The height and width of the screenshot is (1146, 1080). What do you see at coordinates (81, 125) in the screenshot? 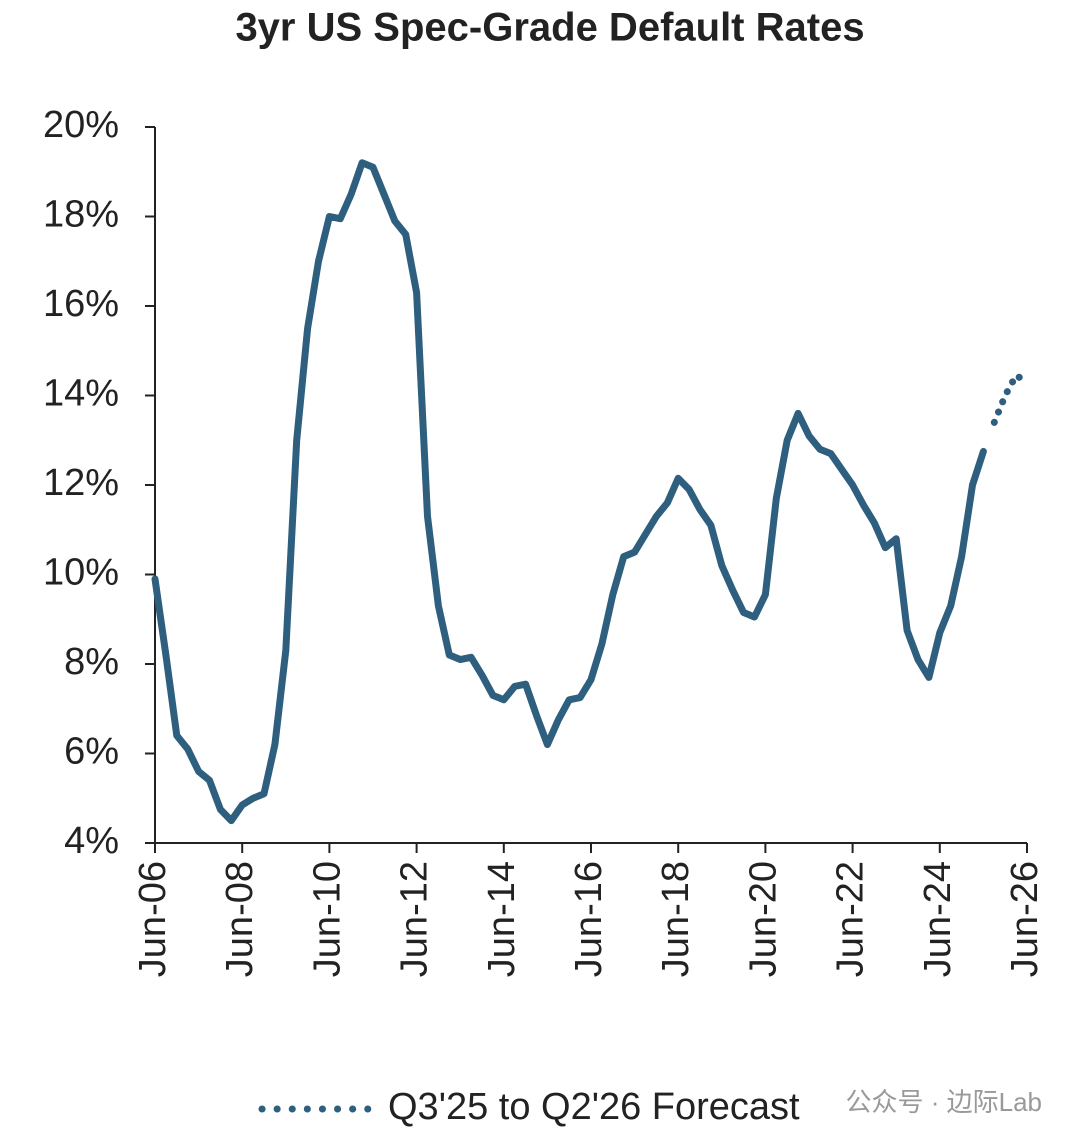
I see `y-tick-label: 20%` at bounding box center [81, 125].